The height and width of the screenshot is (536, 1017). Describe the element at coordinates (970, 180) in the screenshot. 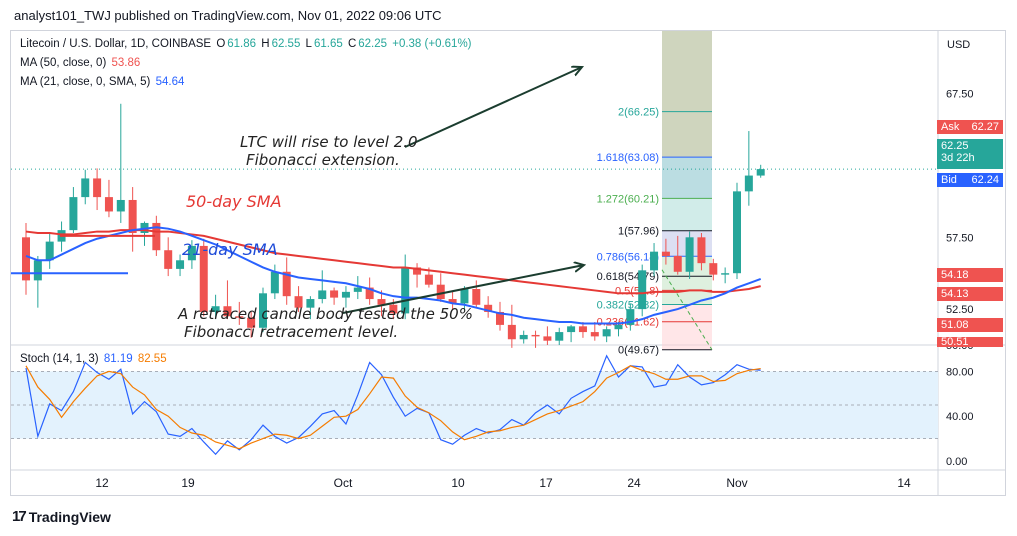

I see `bid-tag: Bid 62.24` at that location.